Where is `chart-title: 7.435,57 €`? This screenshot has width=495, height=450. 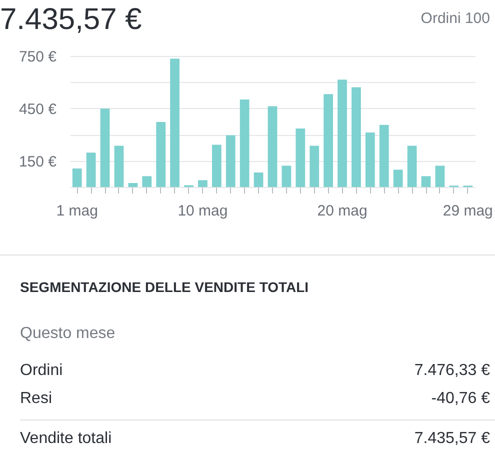
chart-title: 7.435,57 € is located at coordinates (71, 19).